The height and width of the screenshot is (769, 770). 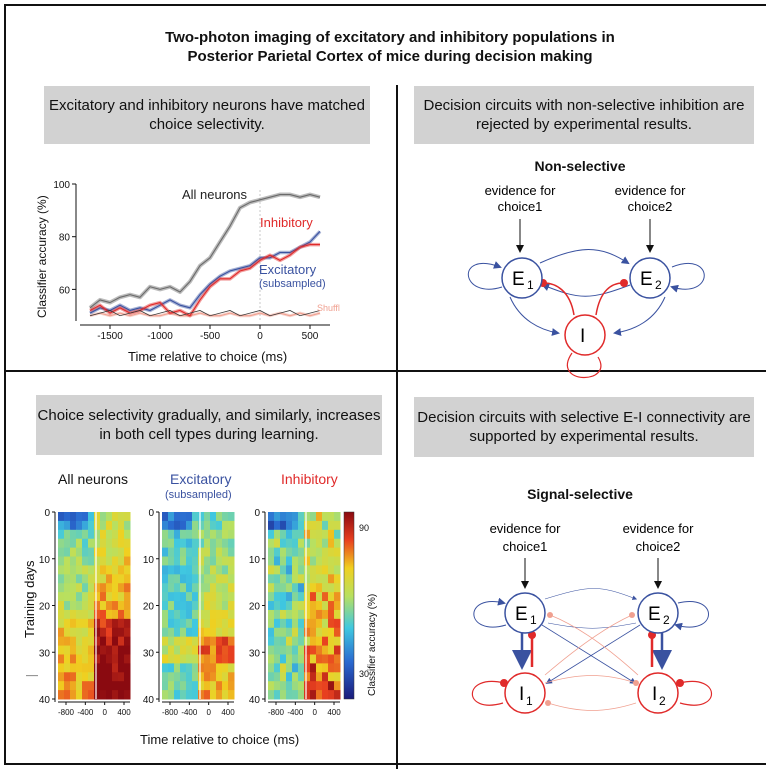 What do you see at coordinates (295, 712) in the screenshot?
I see `heatmap-x-tick-label: -400` at bounding box center [295, 712].